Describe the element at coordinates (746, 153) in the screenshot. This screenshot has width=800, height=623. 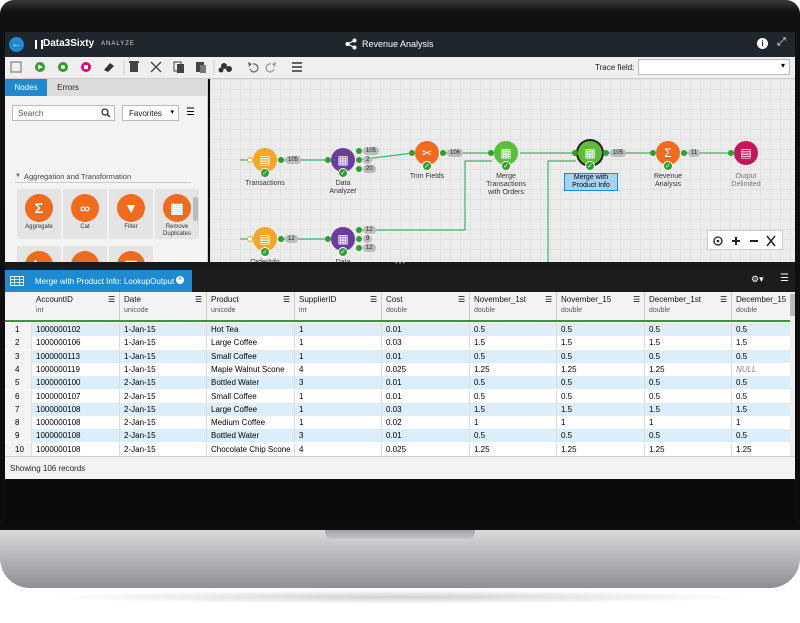
I see `node: ▤` at that location.